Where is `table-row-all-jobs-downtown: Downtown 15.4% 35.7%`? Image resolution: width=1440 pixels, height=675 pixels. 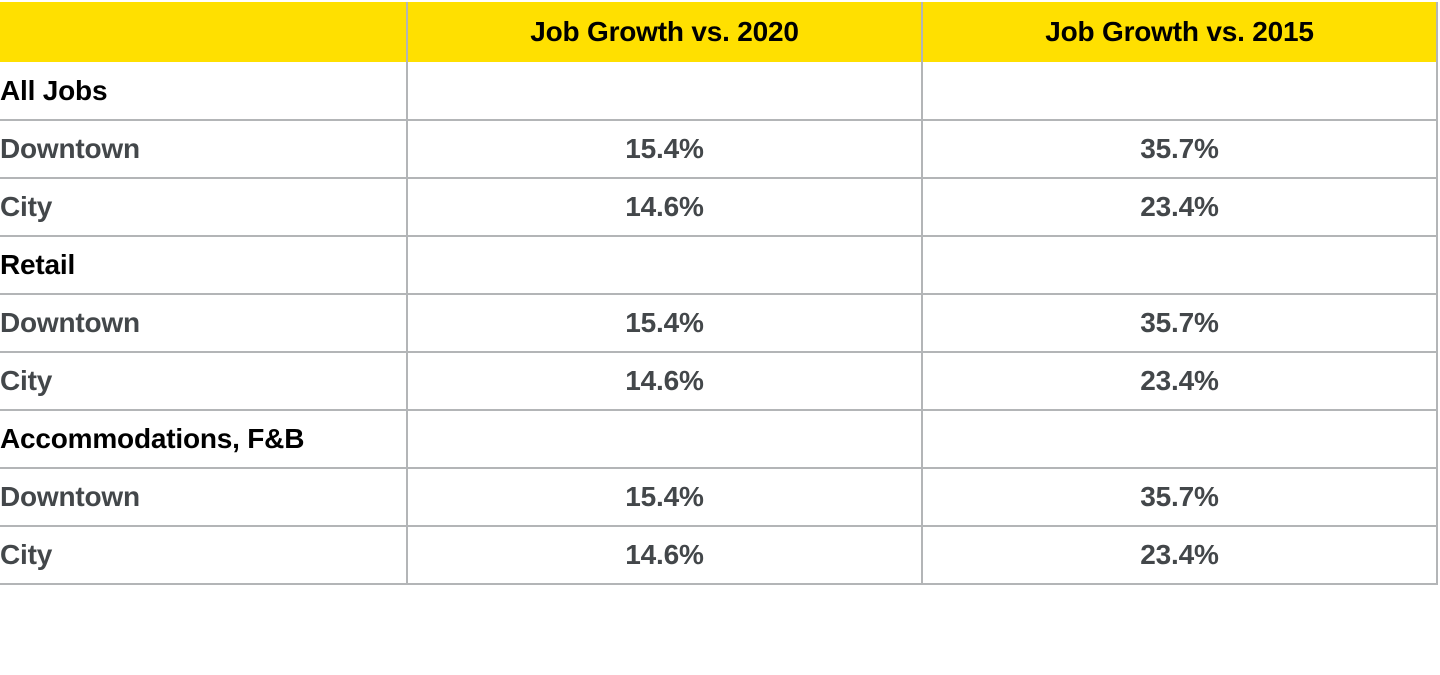
table-row-all-jobs-downtown: Downtown 15.4% 35.7% is located at coordinates (719, 149).